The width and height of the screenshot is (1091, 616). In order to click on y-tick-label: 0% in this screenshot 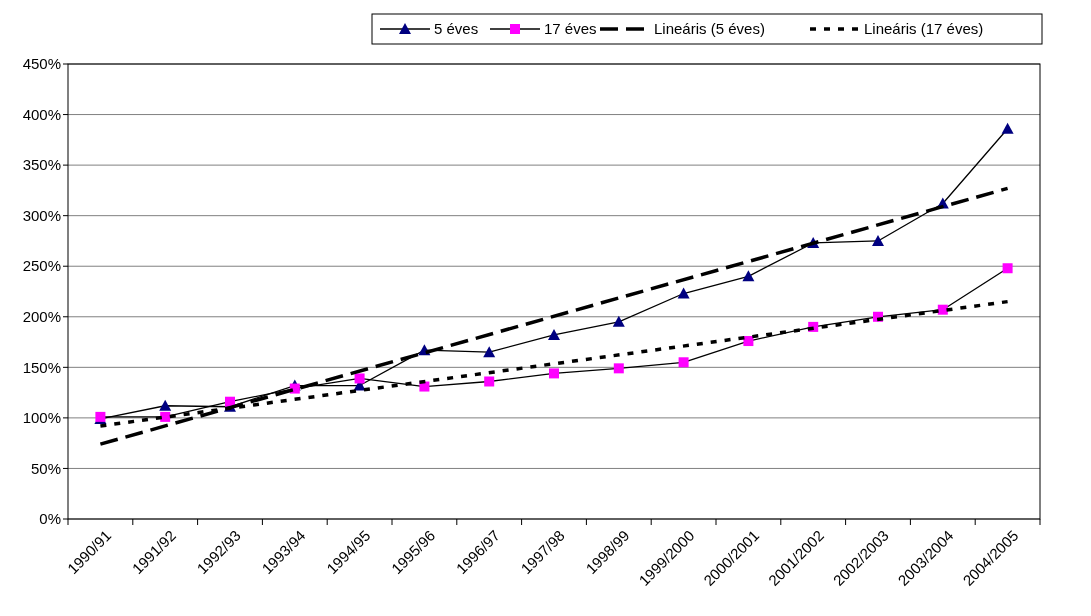, I will do `click(50, 519)`.